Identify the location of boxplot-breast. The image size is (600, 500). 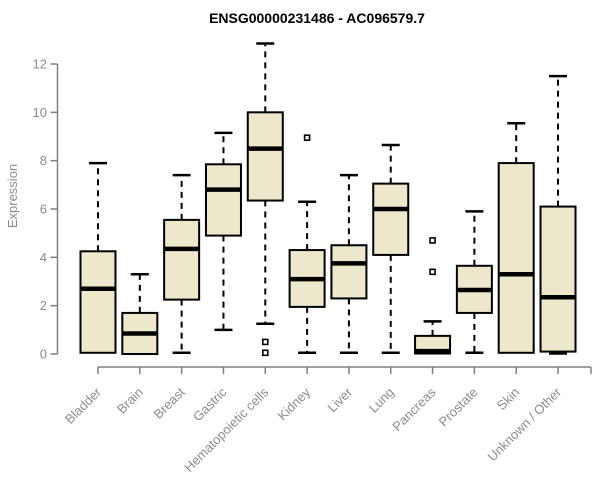
(182, 264).